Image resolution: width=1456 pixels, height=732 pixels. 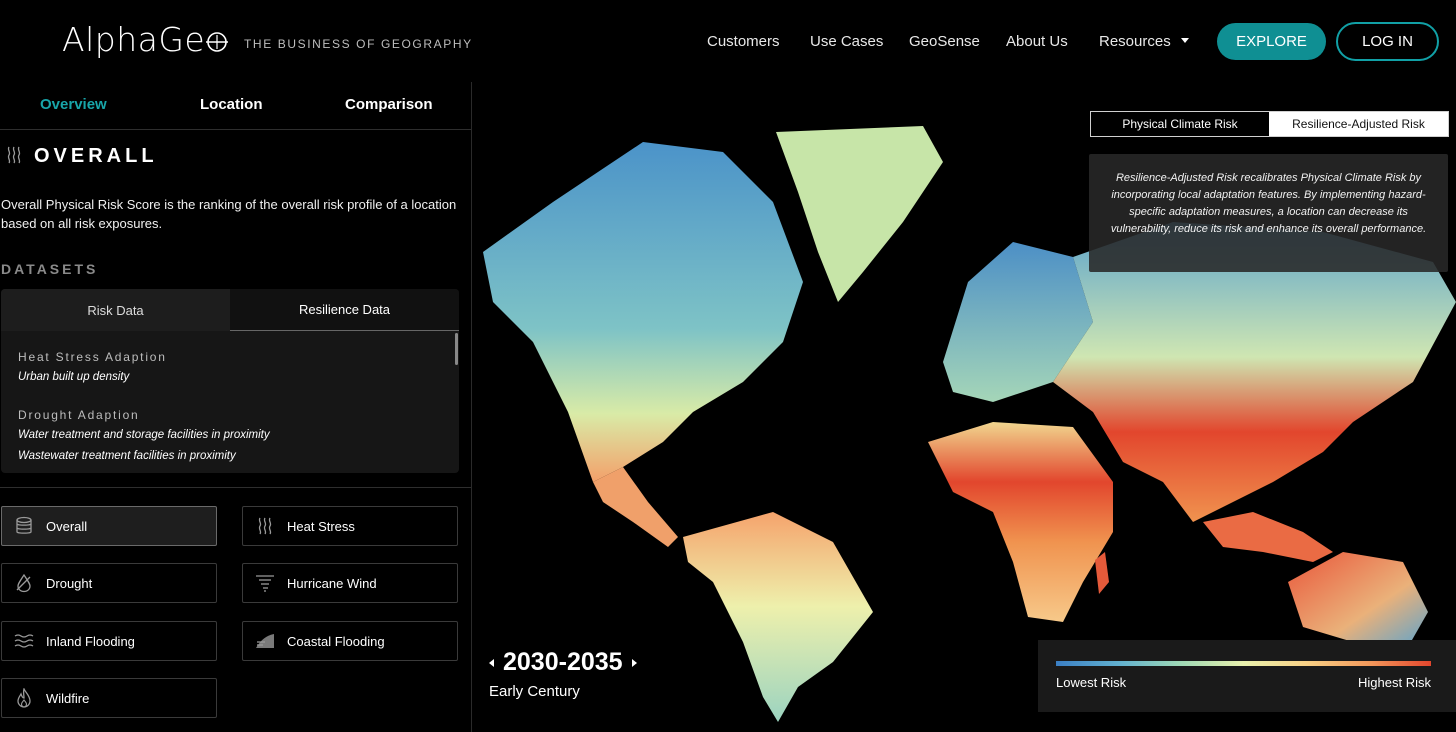 What do you see at coordinates (217, 41) in the screenshot?
I see `globe-icon` at bounding box center [217, 41].